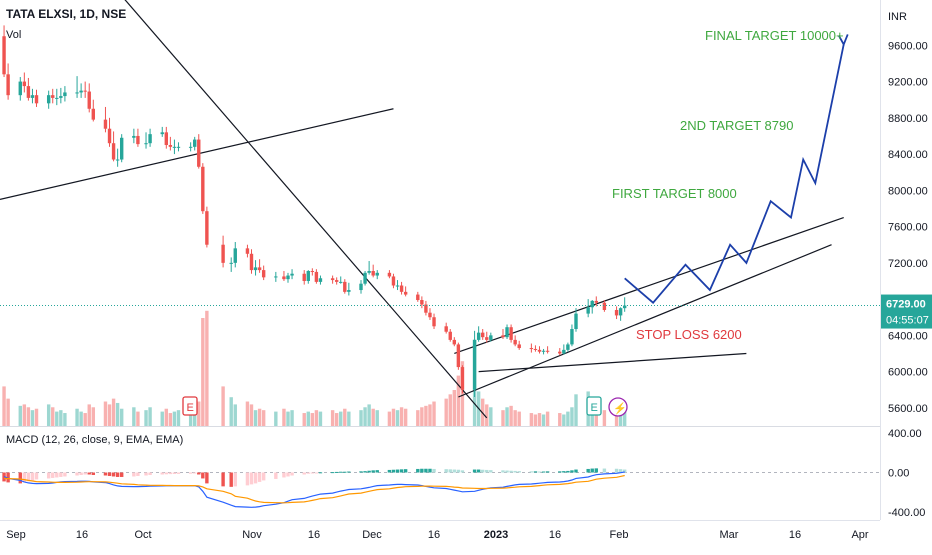 Image resolution: width=932 pixels, height=555 pixels. I want to click on earnings-marker-jan: E, so click(594, 406).